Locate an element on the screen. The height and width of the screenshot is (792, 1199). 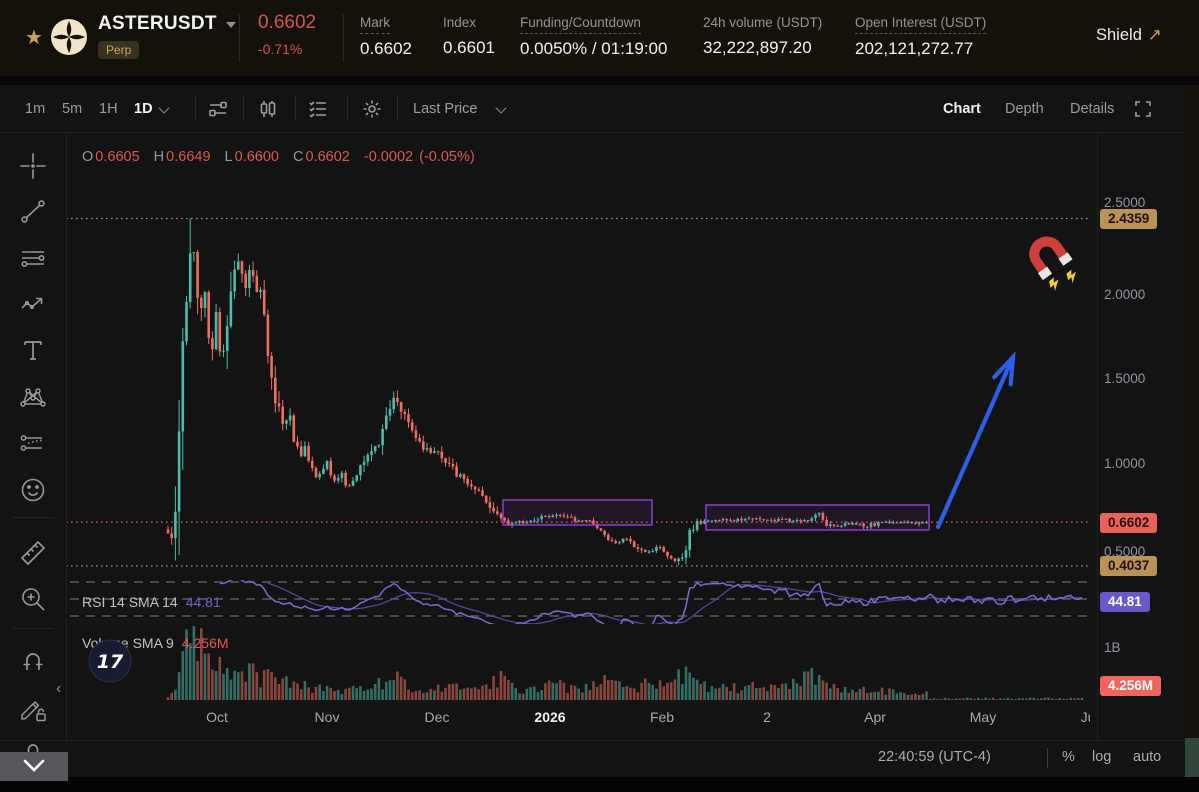
time-axis-label: Feb is located at coordinates (662, 717).